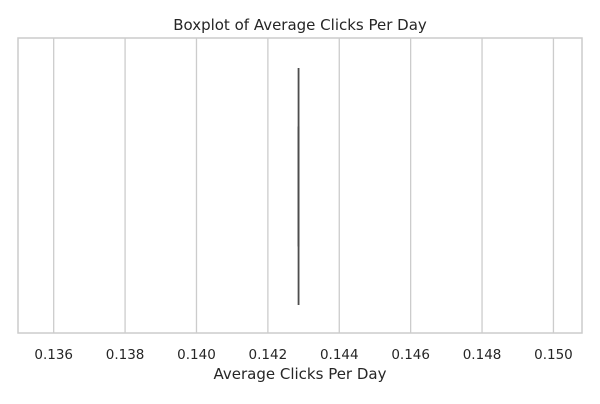  Describe the element at coordinates (53, 355) in the screenshot. I see `x-tick-label: 0.136` at that location.